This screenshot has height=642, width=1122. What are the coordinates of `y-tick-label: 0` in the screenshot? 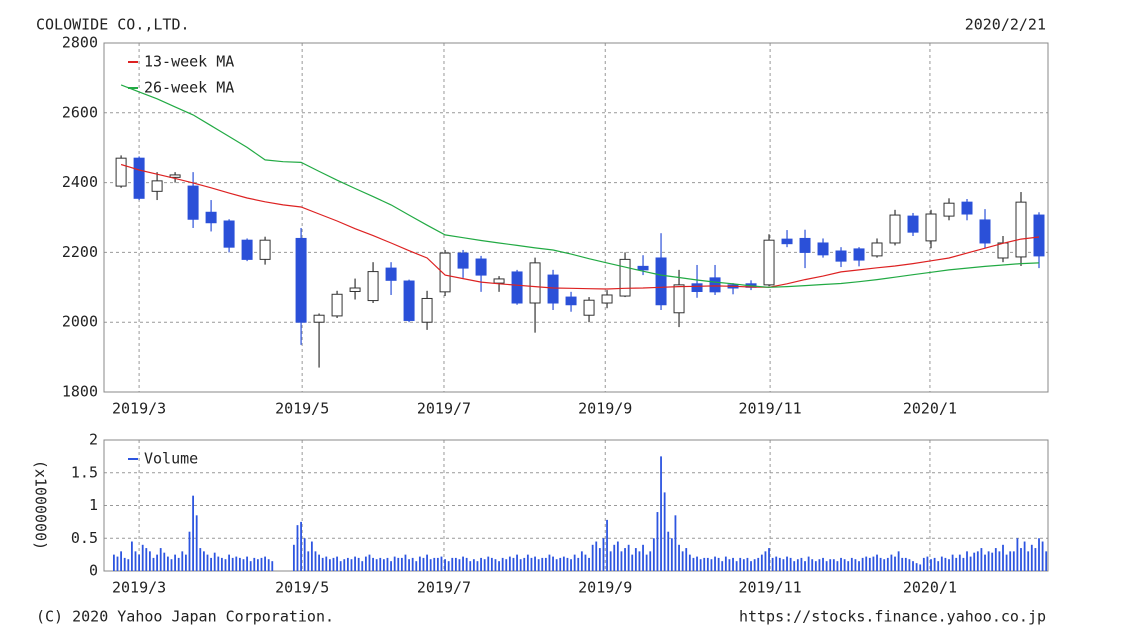 It's located at (93, 571).